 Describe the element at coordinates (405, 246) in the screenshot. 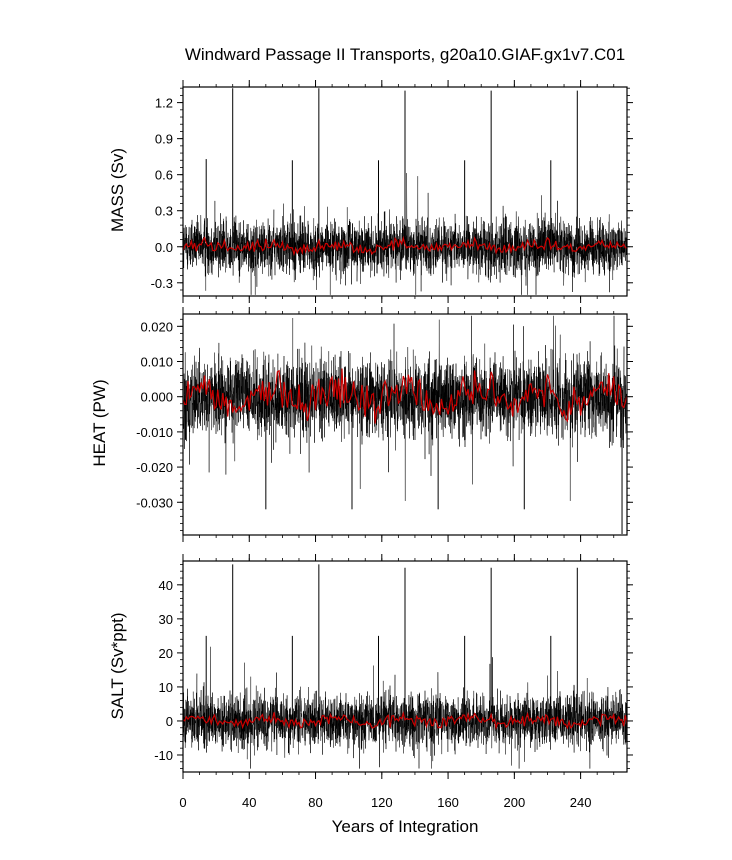

I see `mass-annual-series` at that location.